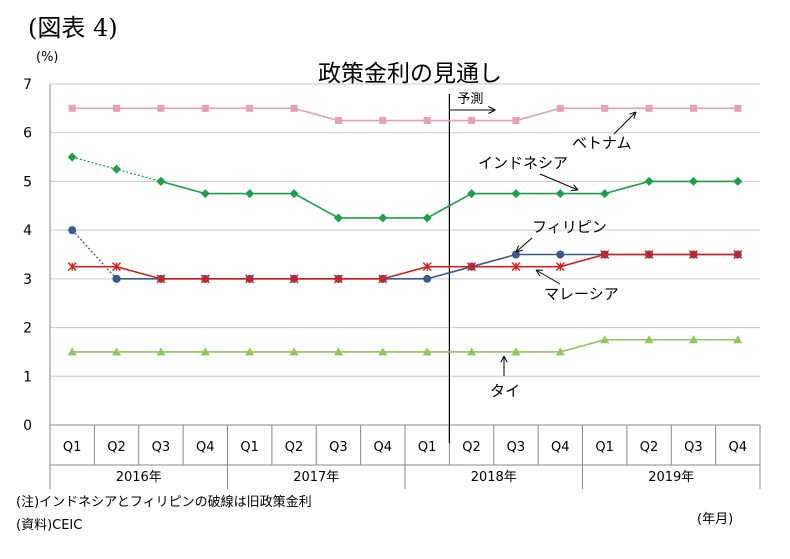  I want to click on series-line-malaysia, so click(405, 266).